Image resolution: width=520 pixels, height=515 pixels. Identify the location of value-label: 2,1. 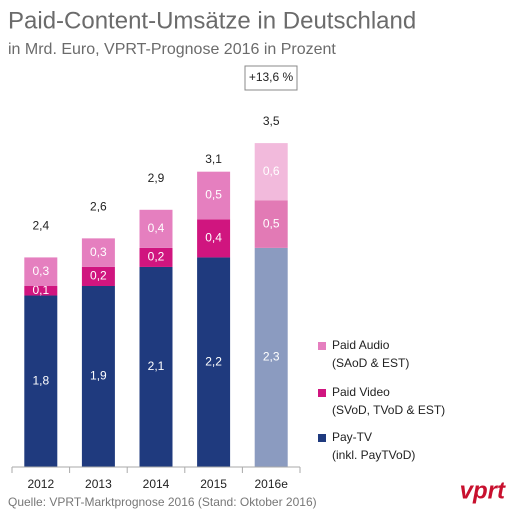
(156, 366).